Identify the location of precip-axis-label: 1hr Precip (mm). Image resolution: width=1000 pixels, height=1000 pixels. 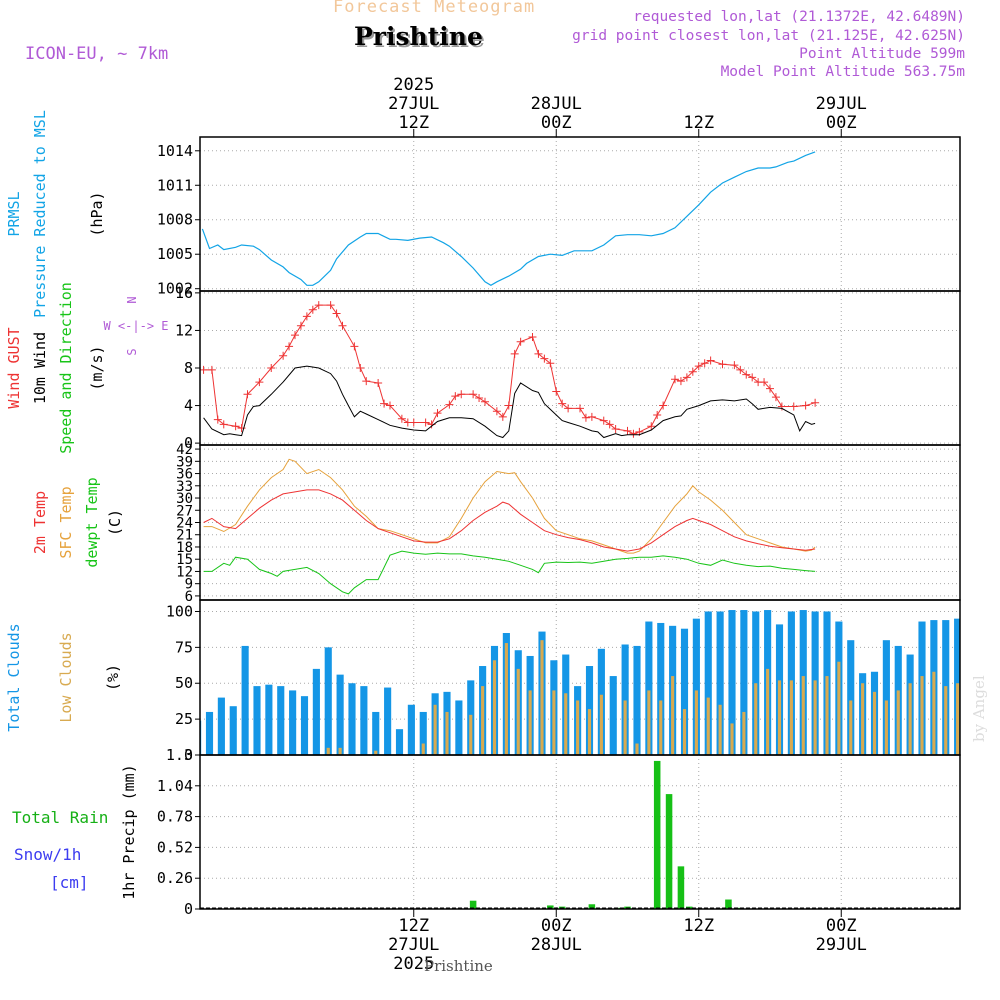
(129, 831).